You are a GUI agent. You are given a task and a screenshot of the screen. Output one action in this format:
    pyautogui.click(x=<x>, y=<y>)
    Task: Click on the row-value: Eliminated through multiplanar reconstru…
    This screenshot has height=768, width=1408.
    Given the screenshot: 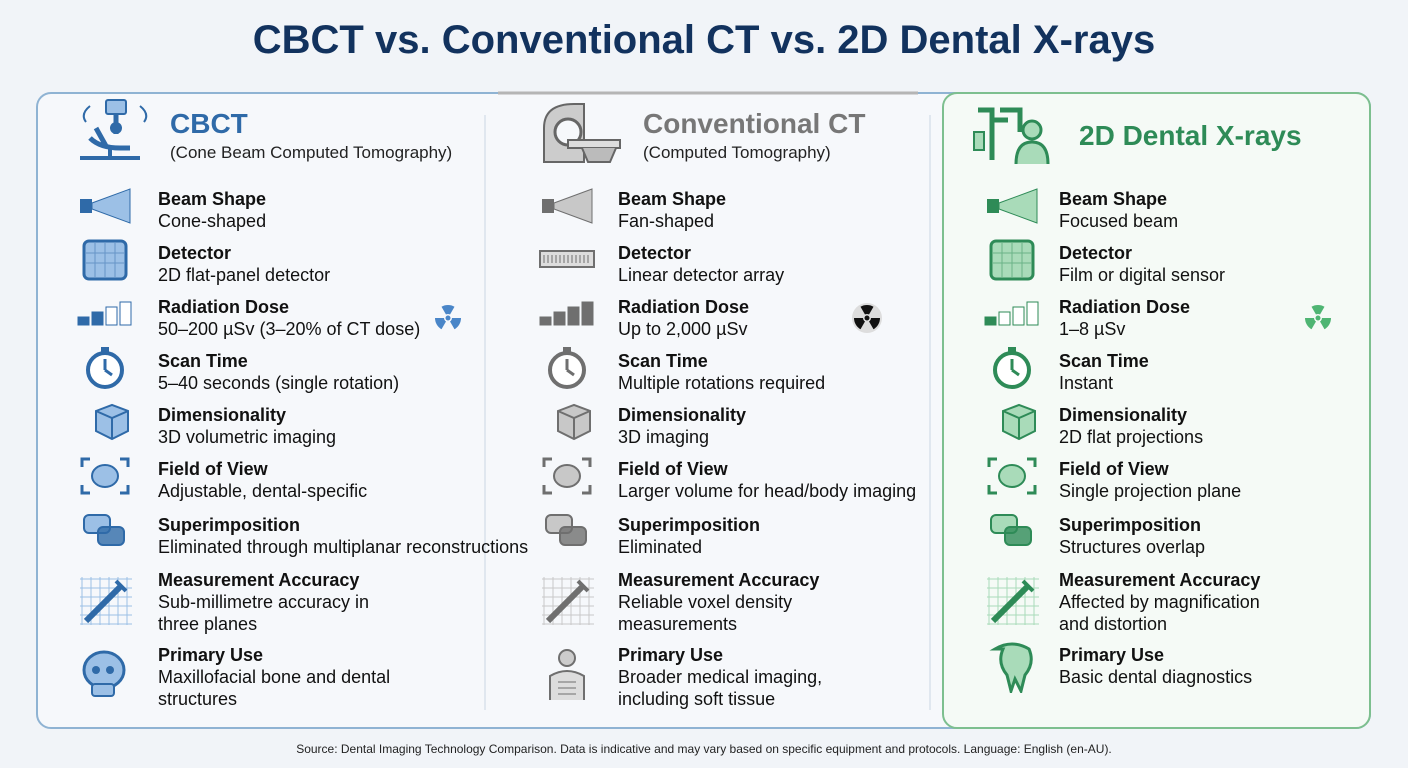 What is the action you would take?
    pyautogui.click(x=343, y=547)
    